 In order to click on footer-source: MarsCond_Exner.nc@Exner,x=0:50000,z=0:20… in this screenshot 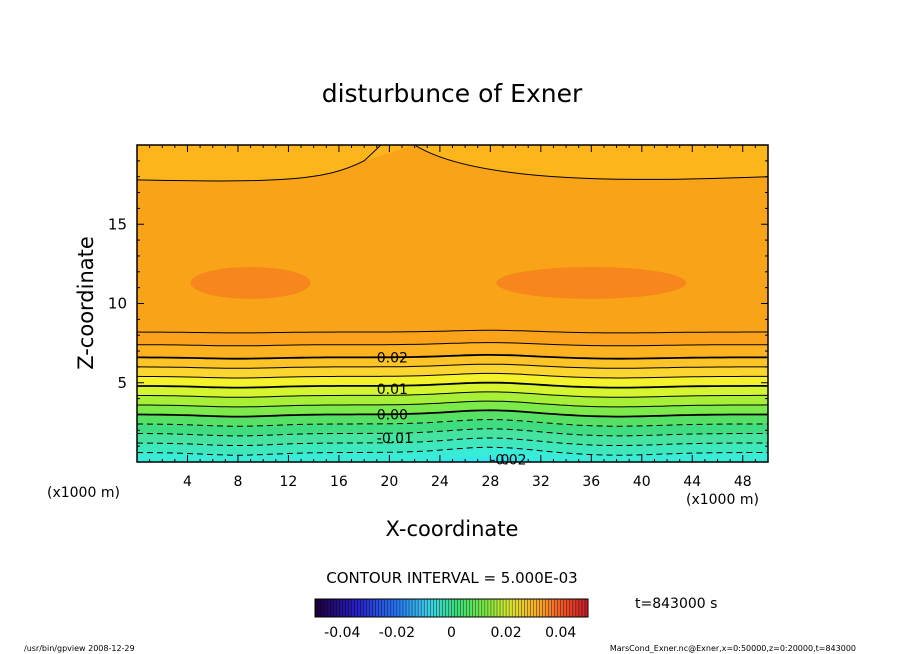, I will do `click(733, 648)`.